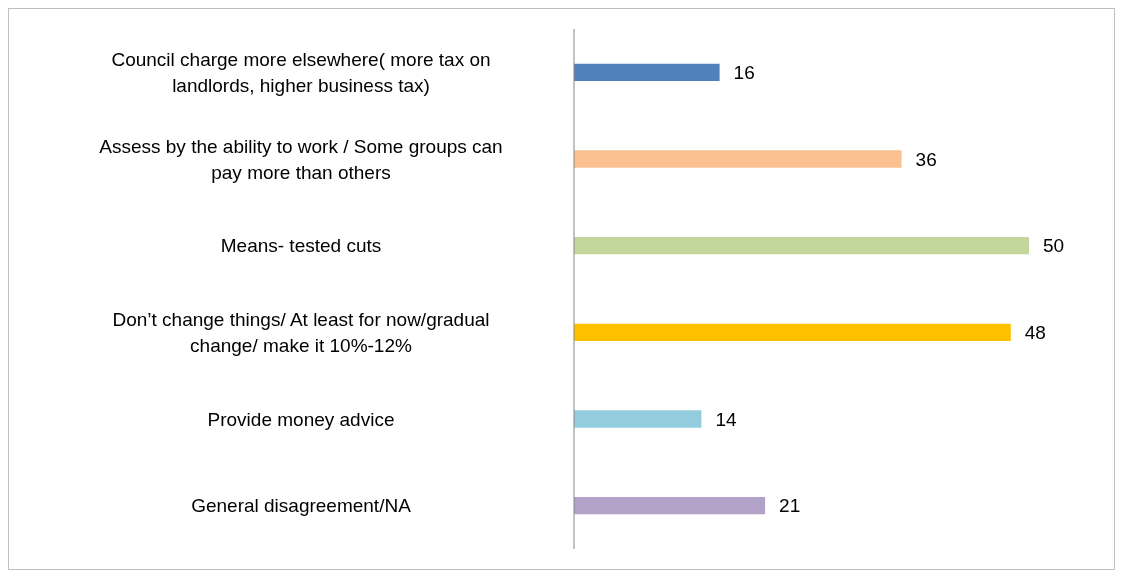 The height and width of the screenshot is (580, 1125). What do you see at coordinates (1035, 333) in the screenshot?
I see `data-label: 48` at bounding box center [1035, 333].